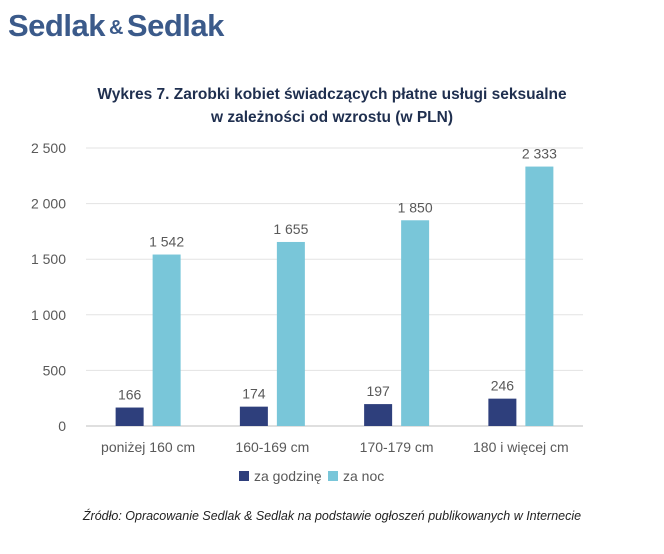  I want to click on data-label: 197, so click(378, 391).